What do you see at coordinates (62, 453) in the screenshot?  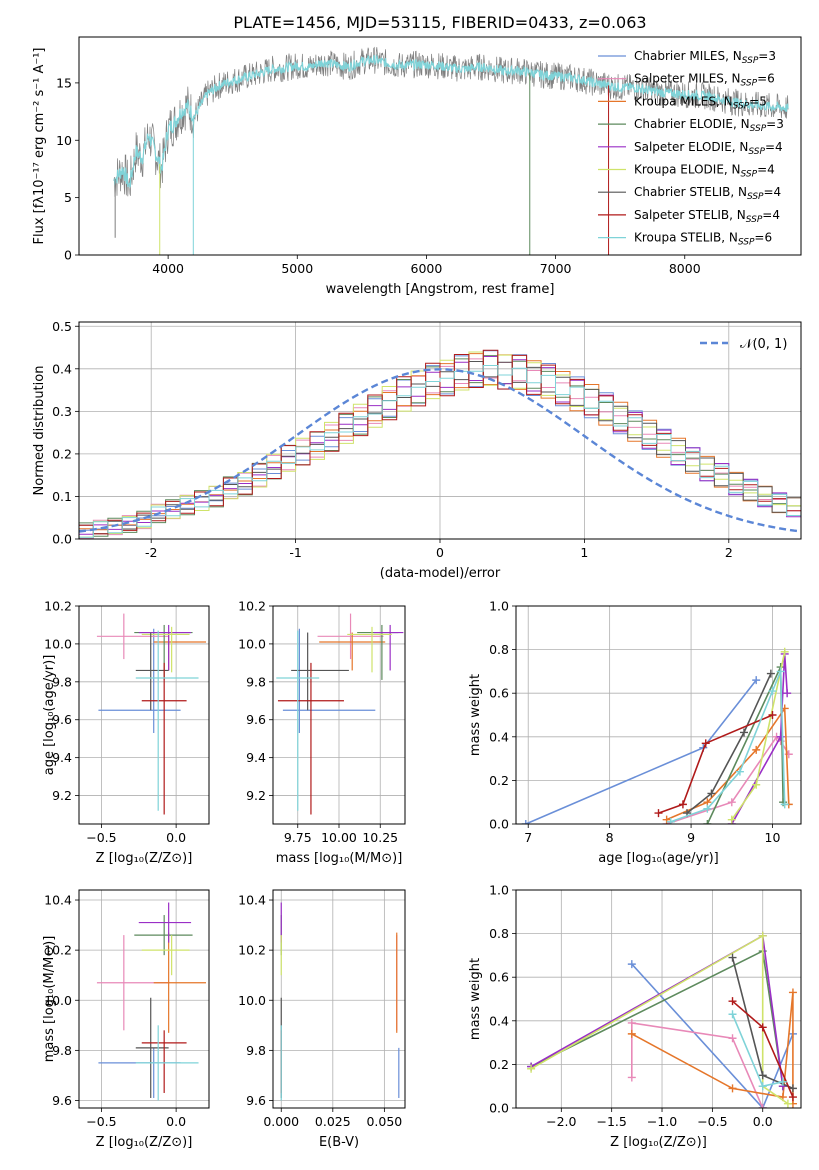 I see `y-tick-label: 0.2` at bounding box center [62, 453].